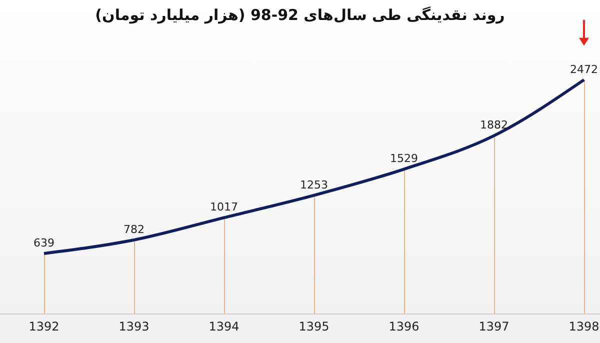 This screenshot has width=600, height=343. I want to click on data-label: 639, so click(44, 243).